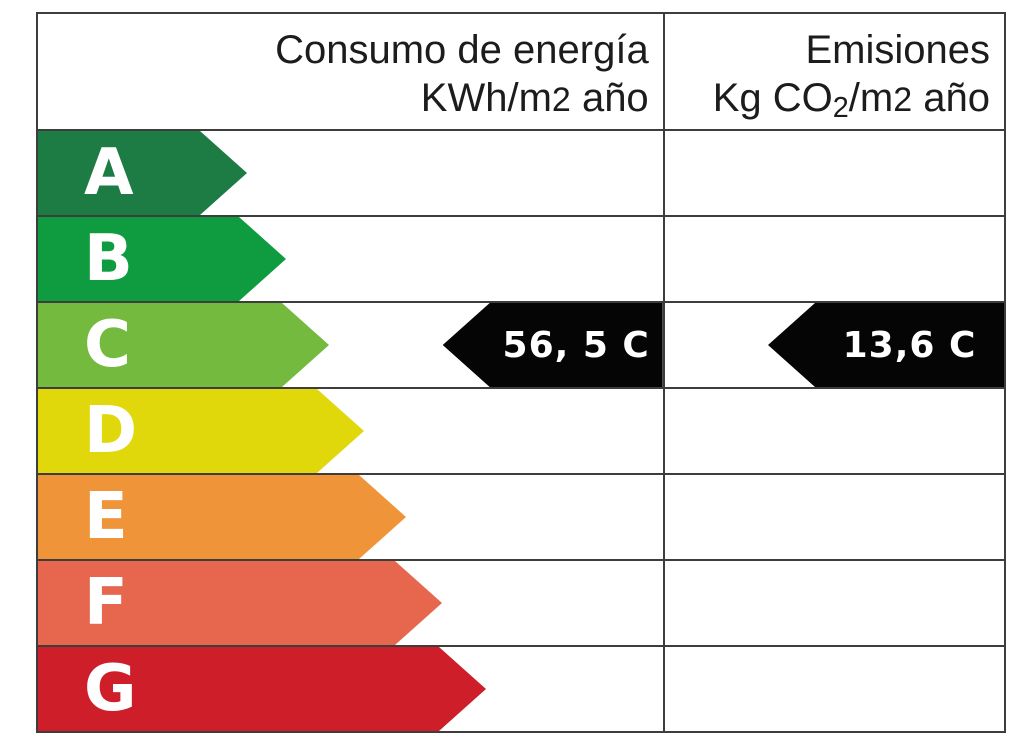  I want to click on rating-letter: F, so click(106, 603).